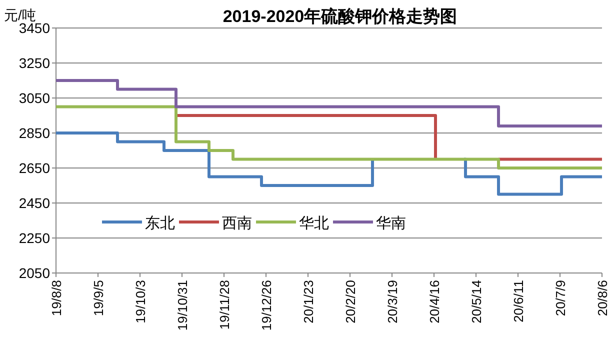 The width and height of the screenshot is (612, 363). Describe the element at coordinates (34, 63) in the screenshot. I see `y-tick-label: 3250` at that location.